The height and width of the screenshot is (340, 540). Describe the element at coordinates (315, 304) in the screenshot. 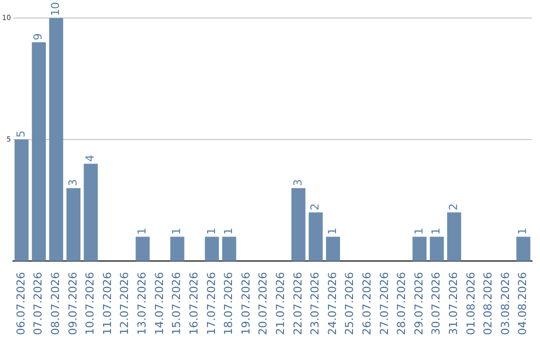

I see `x-tick-label: 23.07.2026` at that location.